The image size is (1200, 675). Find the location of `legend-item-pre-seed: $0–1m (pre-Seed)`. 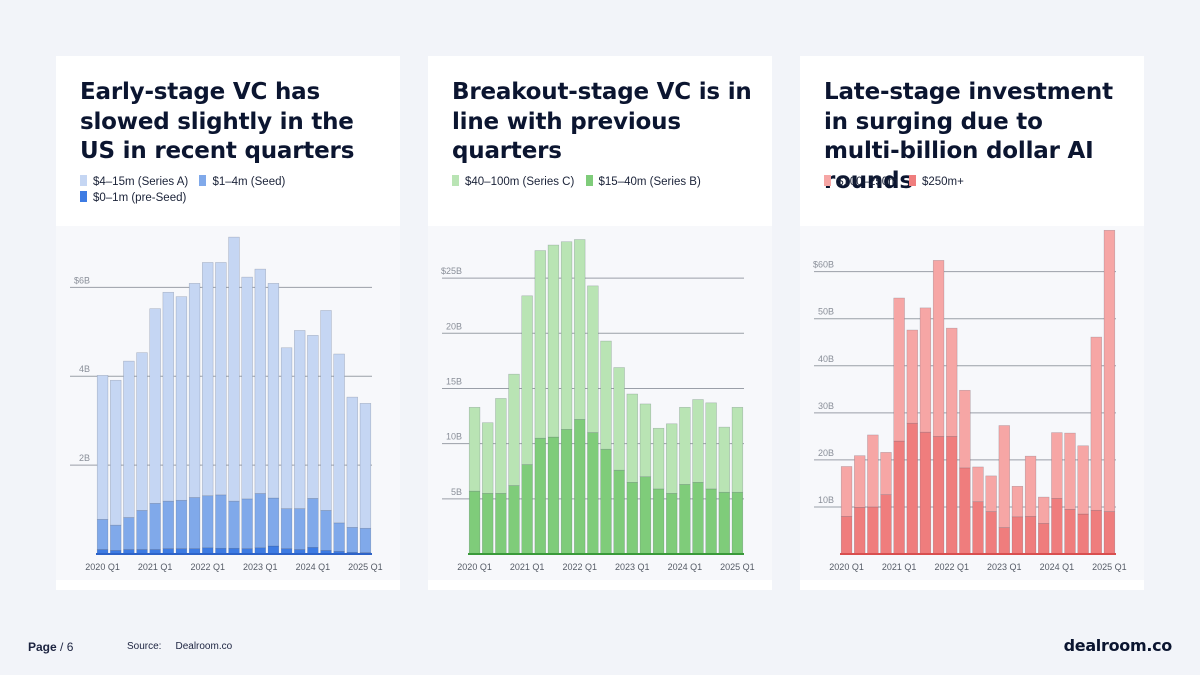

legend-item-pre-seed: $0–1m (pre-Seed) is located at coordinates (133, 198).